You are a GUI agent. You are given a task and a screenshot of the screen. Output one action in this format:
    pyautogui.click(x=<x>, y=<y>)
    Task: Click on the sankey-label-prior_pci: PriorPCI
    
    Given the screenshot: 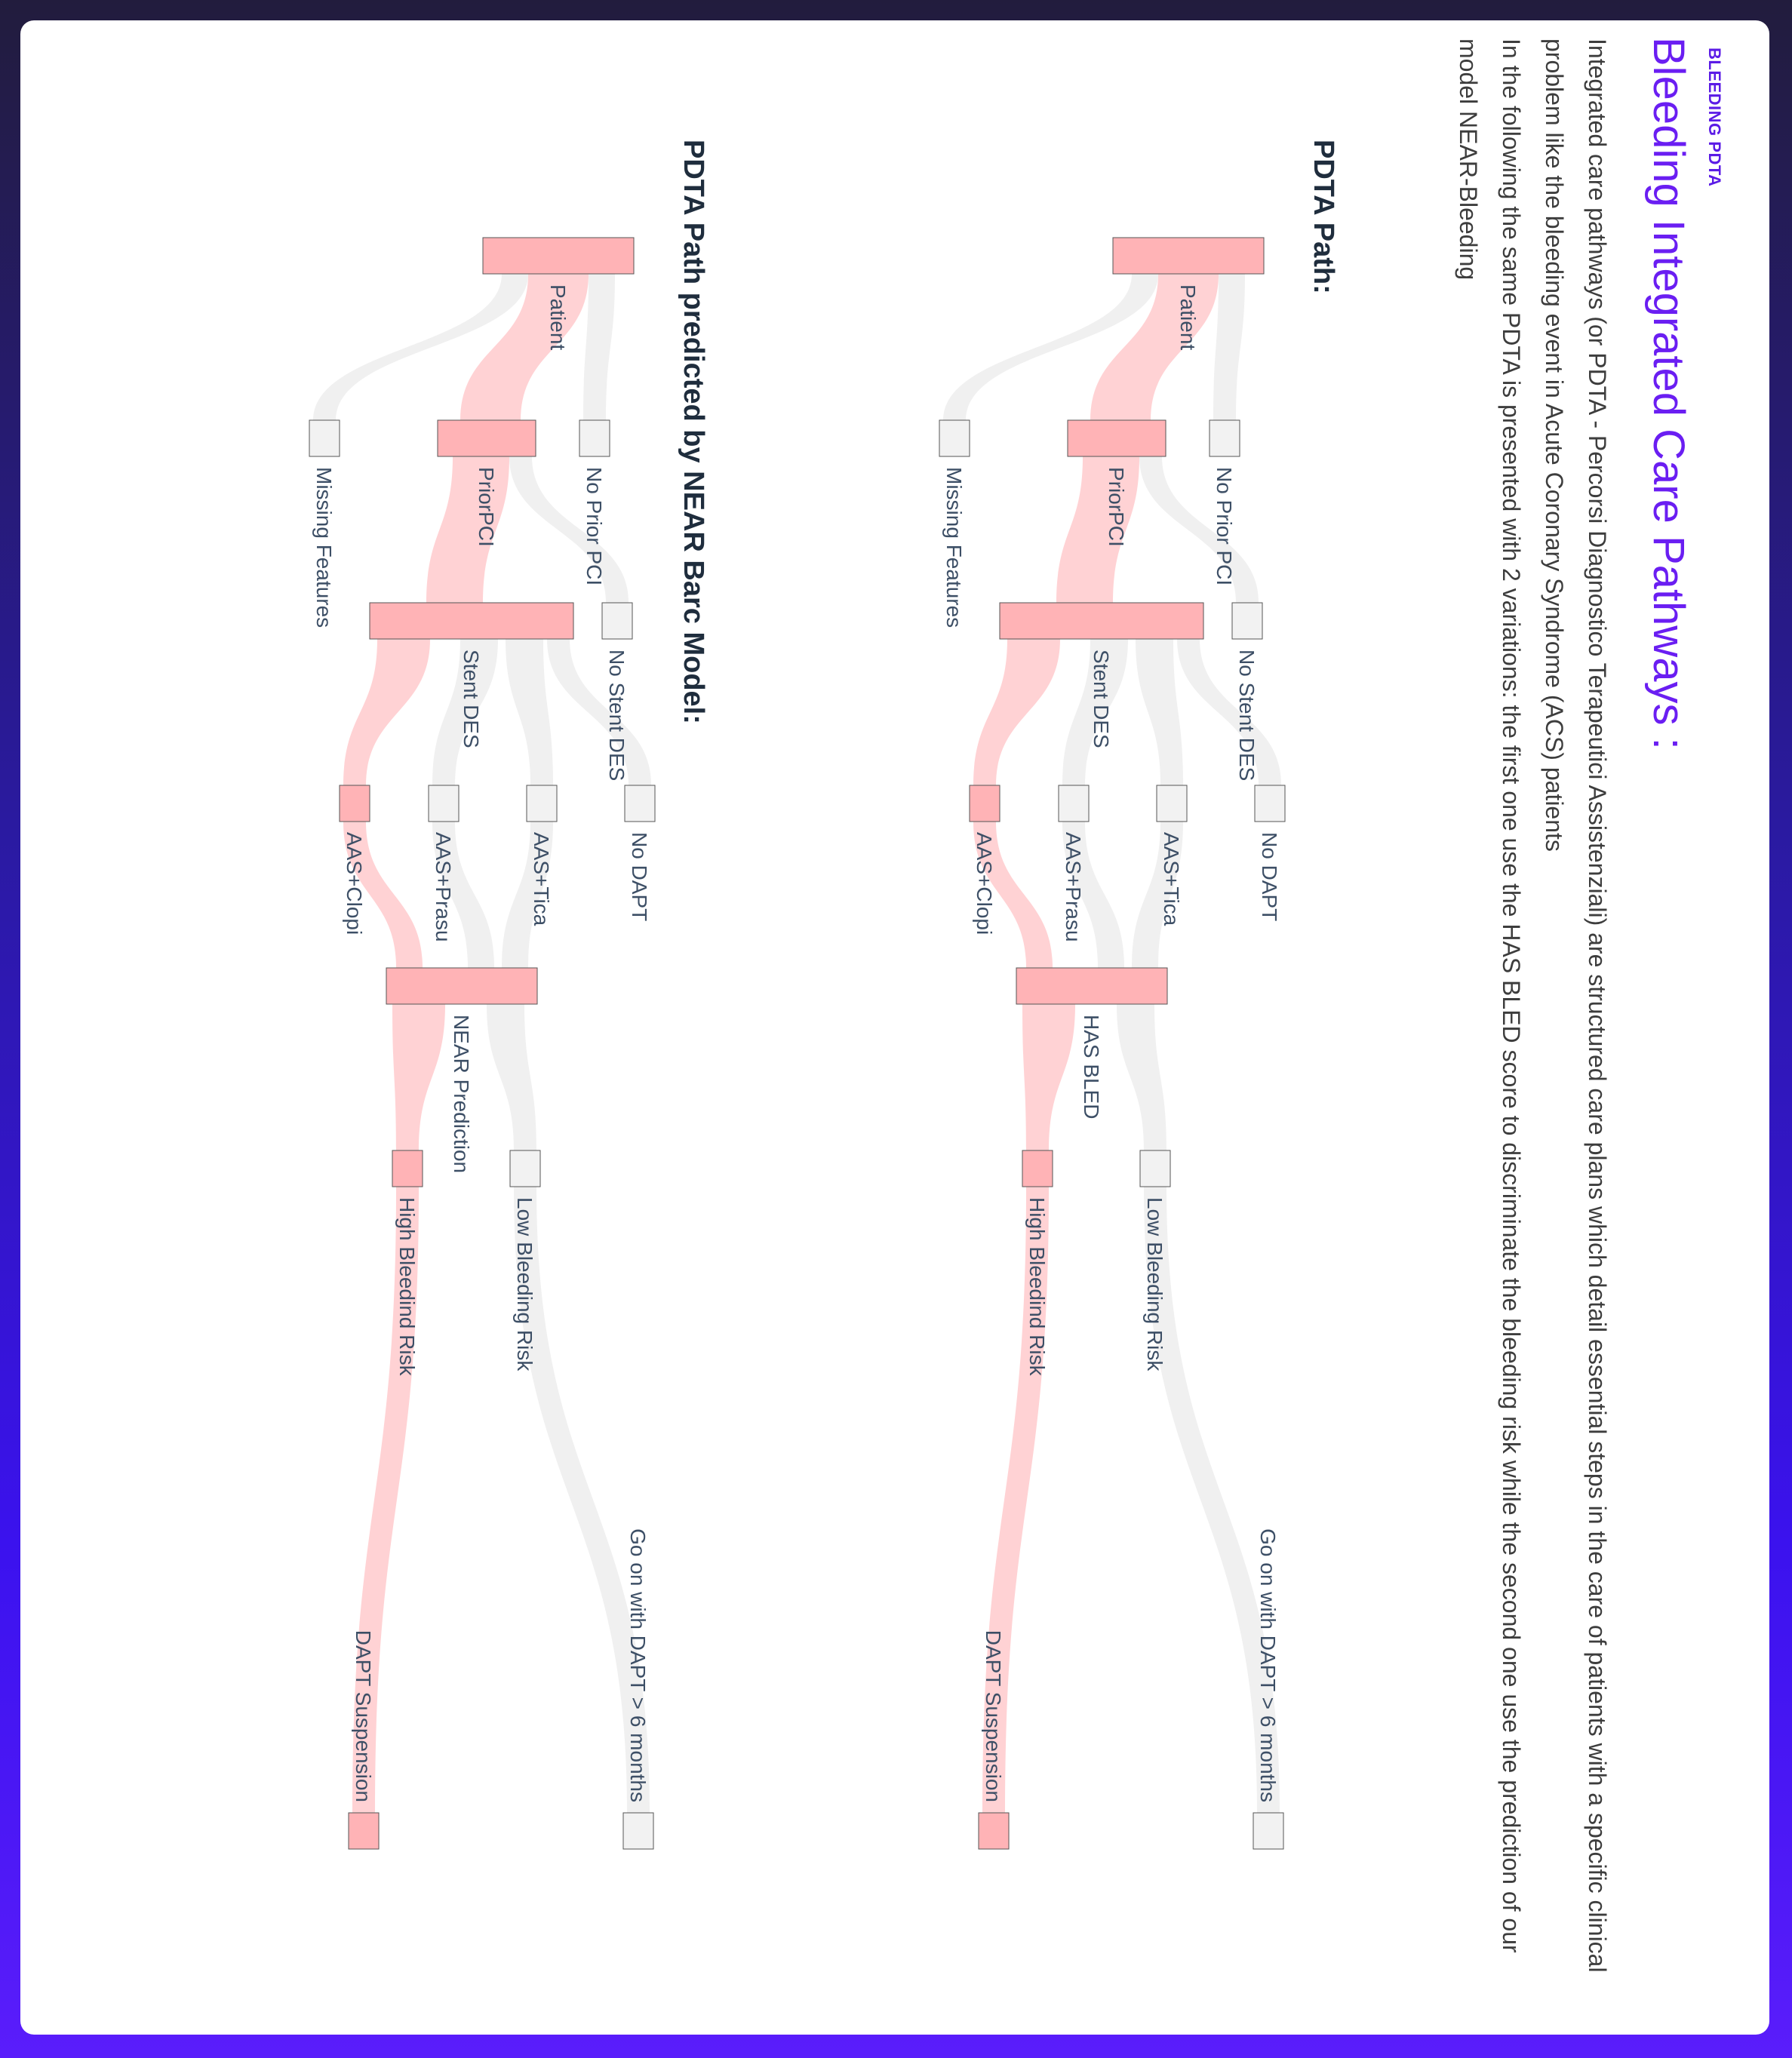 What is the action you would take?
    pyautogui.click(x=1116, y=507)
    